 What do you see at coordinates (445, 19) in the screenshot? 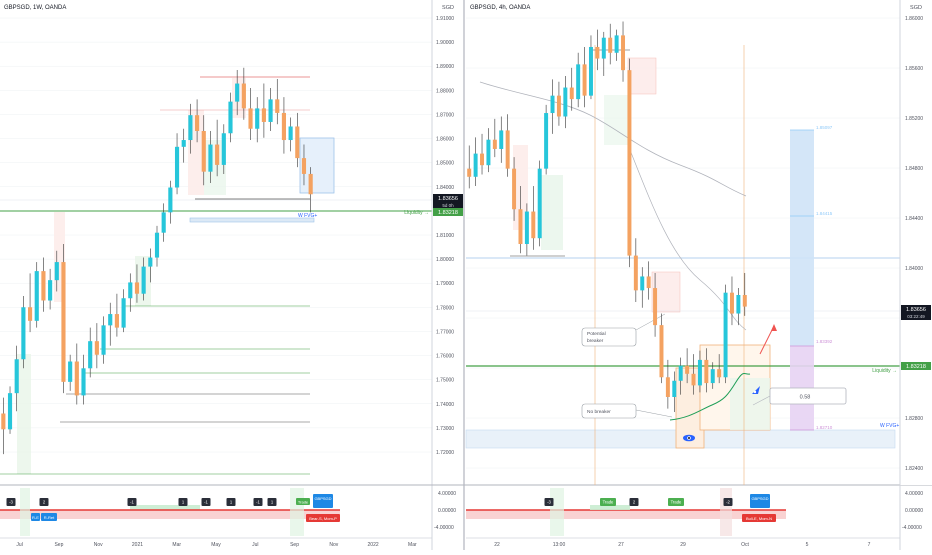
I see `left-price-tick: 1.91000` at bounding box center [445, 19].